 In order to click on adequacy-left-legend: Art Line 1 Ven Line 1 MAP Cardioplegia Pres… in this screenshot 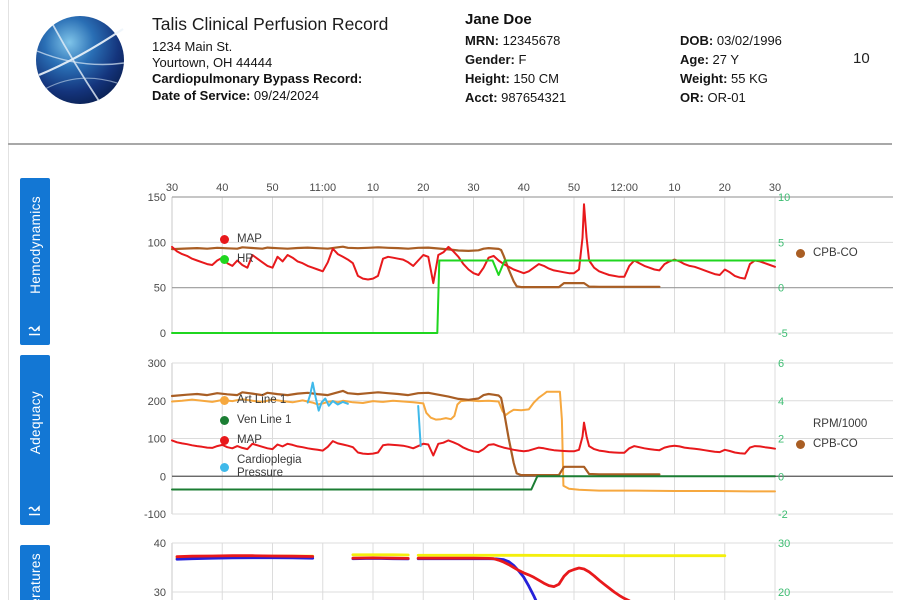, I will do `click(274, 440)`.